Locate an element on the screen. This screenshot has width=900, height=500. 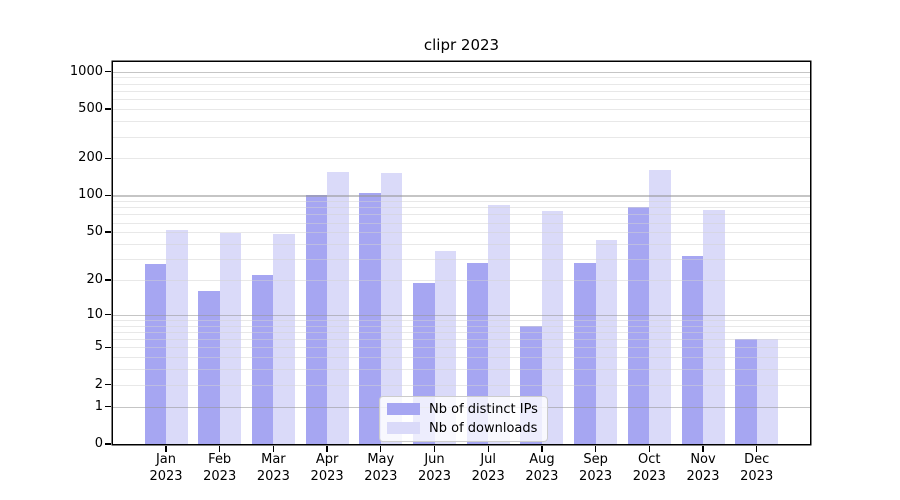
bar-downloads-may is located at coordinates (391, 308).